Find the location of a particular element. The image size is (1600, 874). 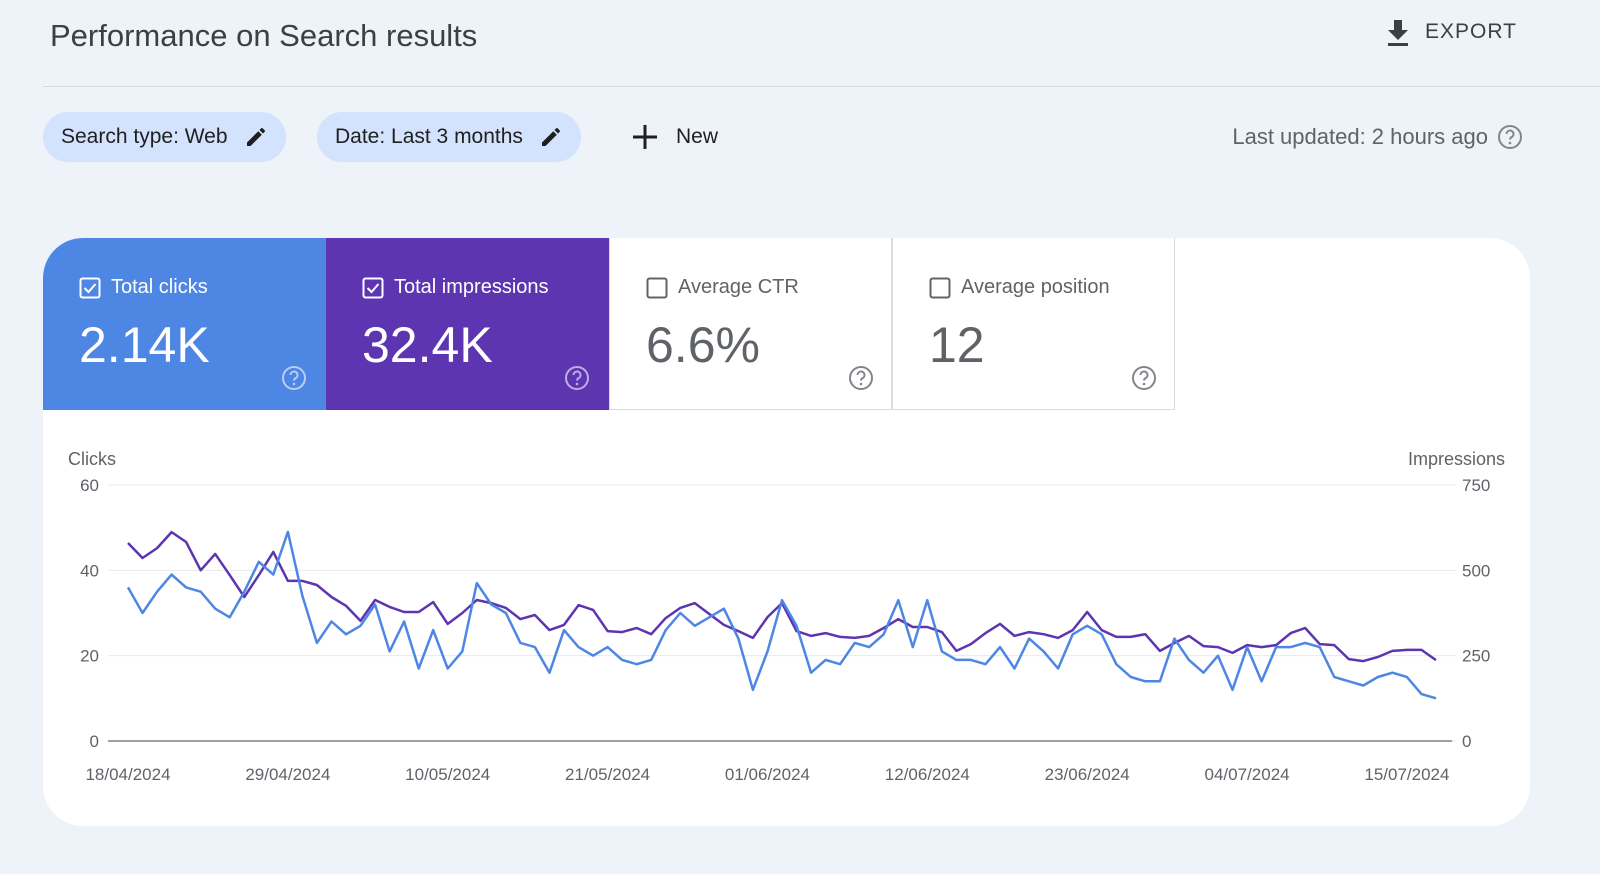

download-icon is located at coordinates (1398, 33).